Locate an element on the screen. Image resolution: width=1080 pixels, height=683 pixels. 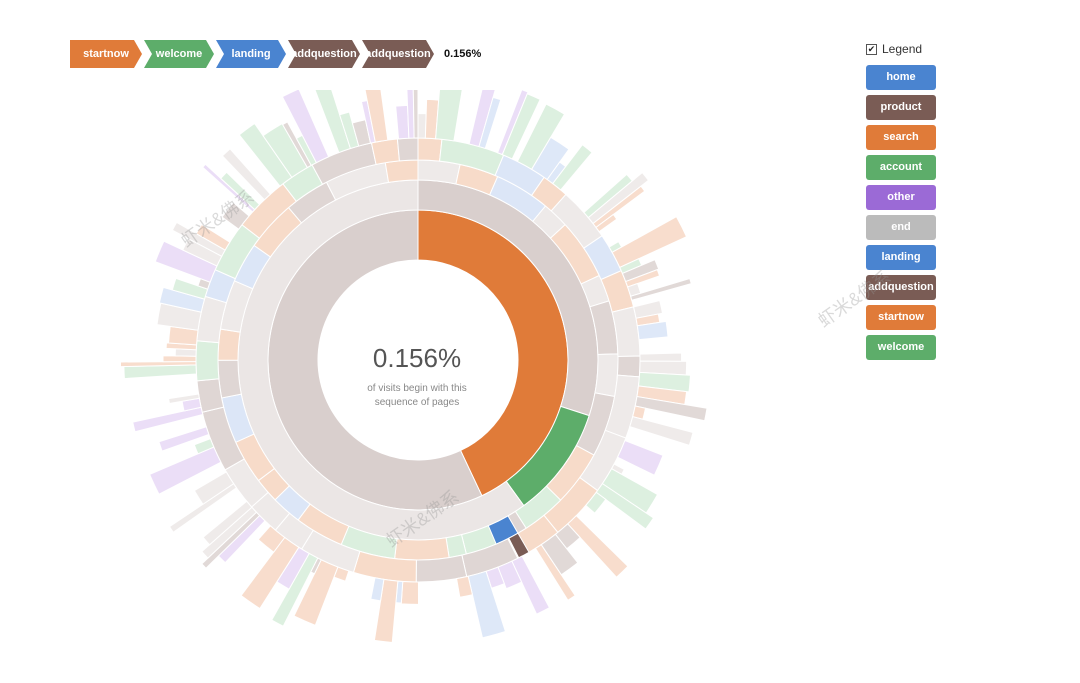
breadcrumb-item-label: startnow is located at coordinates (106, 54).